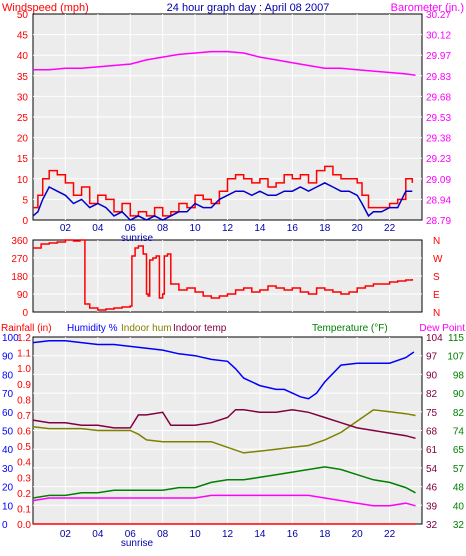 The width and height of the screenshot is (466, 556). I want to click on x-tick-label: 06, so click(131, 534).